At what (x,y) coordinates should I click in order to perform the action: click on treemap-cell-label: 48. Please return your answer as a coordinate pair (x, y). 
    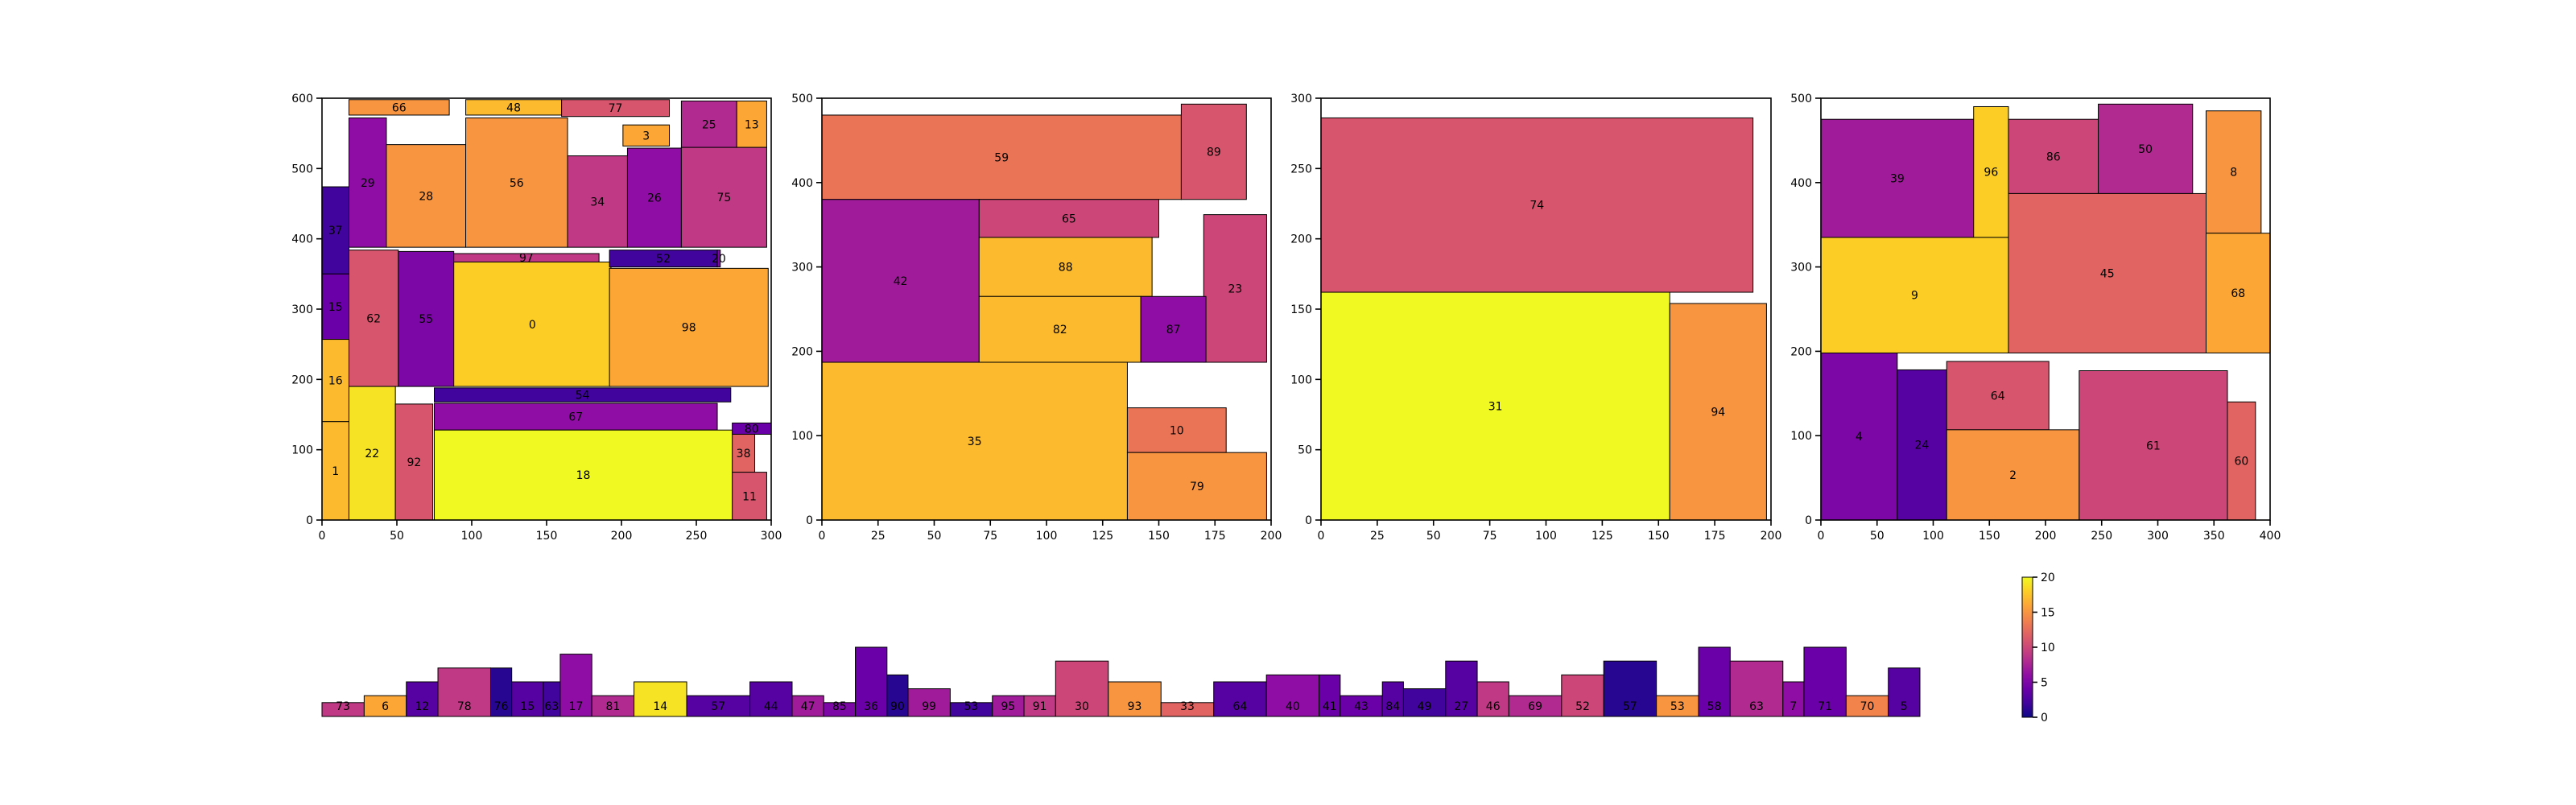
    Looking at the image, I should click on (513, 107).